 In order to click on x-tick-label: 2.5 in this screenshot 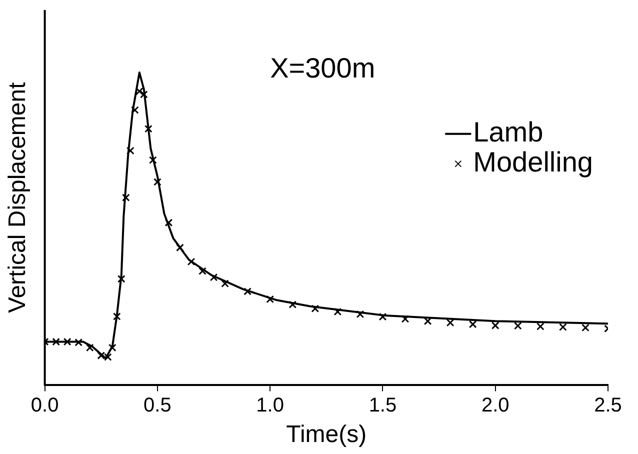, I will do `click(608, 405)`.